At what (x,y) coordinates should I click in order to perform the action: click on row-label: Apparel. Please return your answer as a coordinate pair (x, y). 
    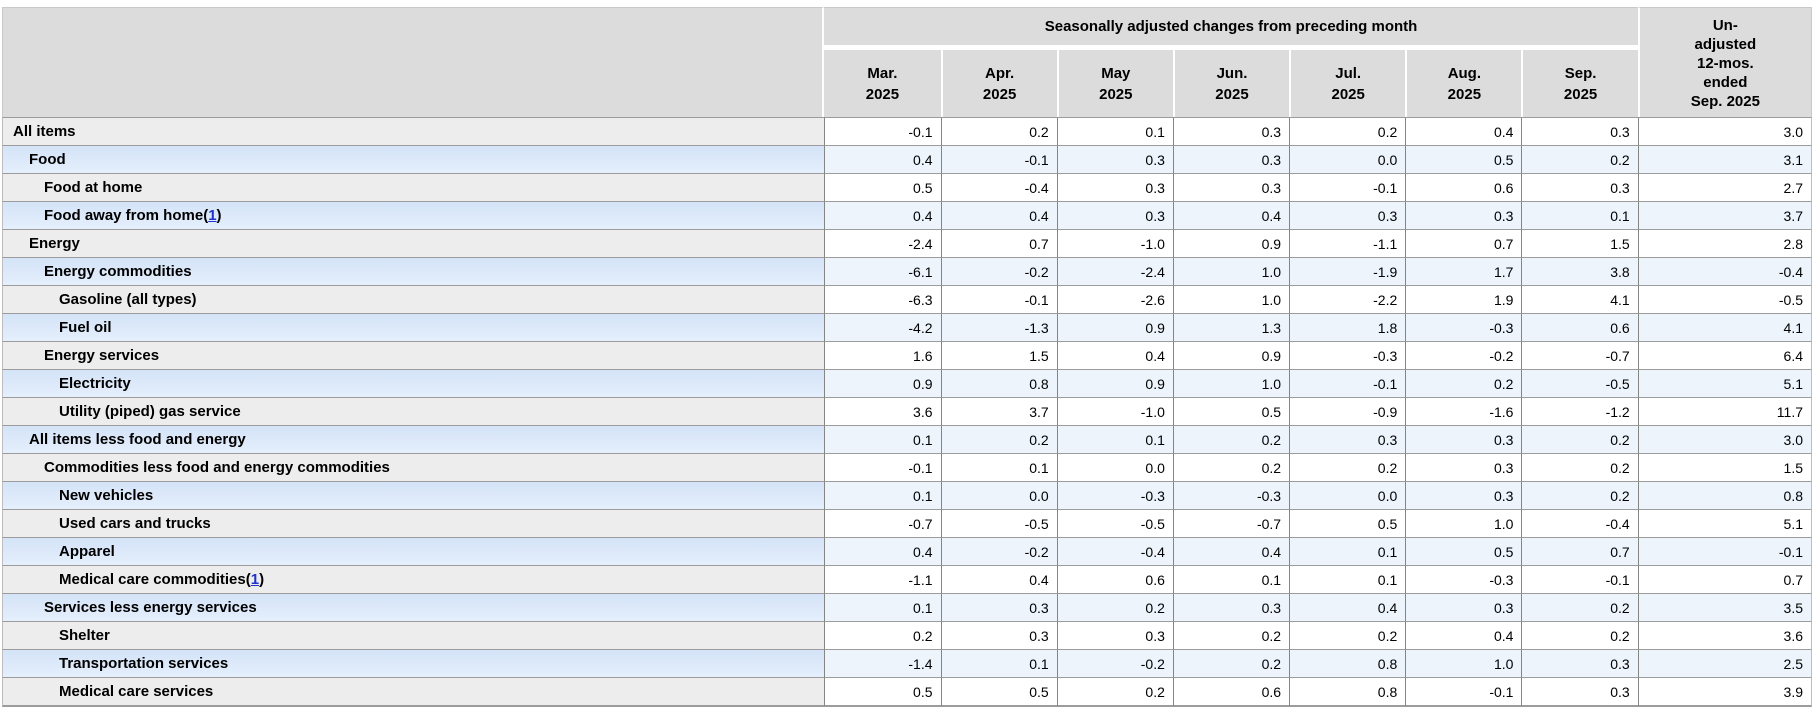
    Looking at the image, I should click on (413, 551).